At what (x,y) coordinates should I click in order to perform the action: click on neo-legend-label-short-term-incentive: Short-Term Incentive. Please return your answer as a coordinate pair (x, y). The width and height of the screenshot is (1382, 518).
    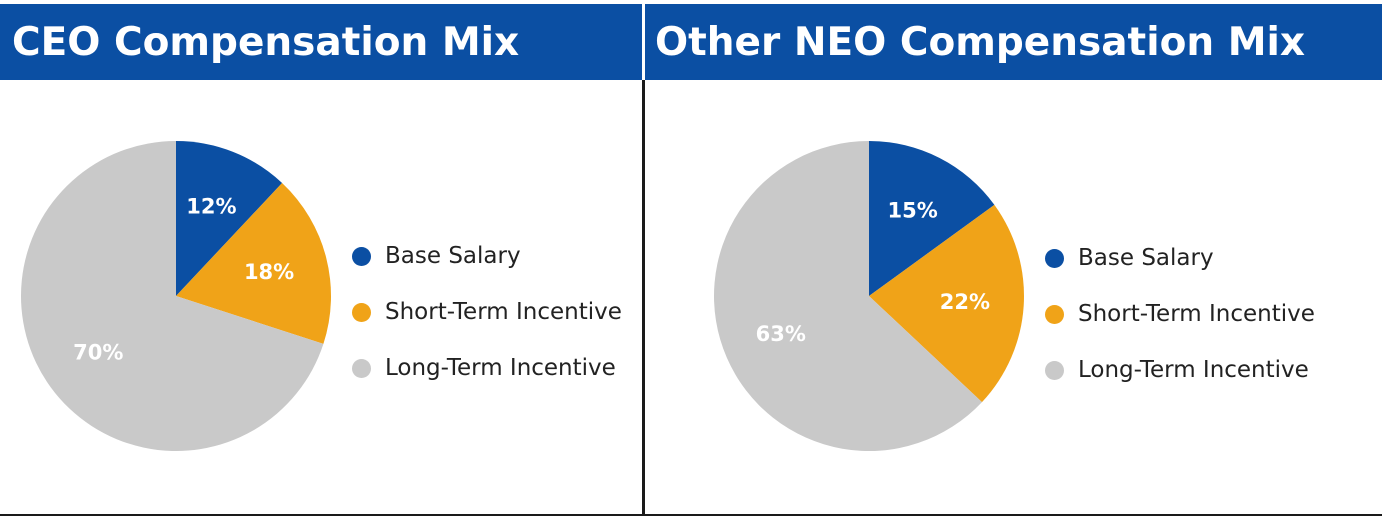
    Looking at the image, I should click on (1196, 314).